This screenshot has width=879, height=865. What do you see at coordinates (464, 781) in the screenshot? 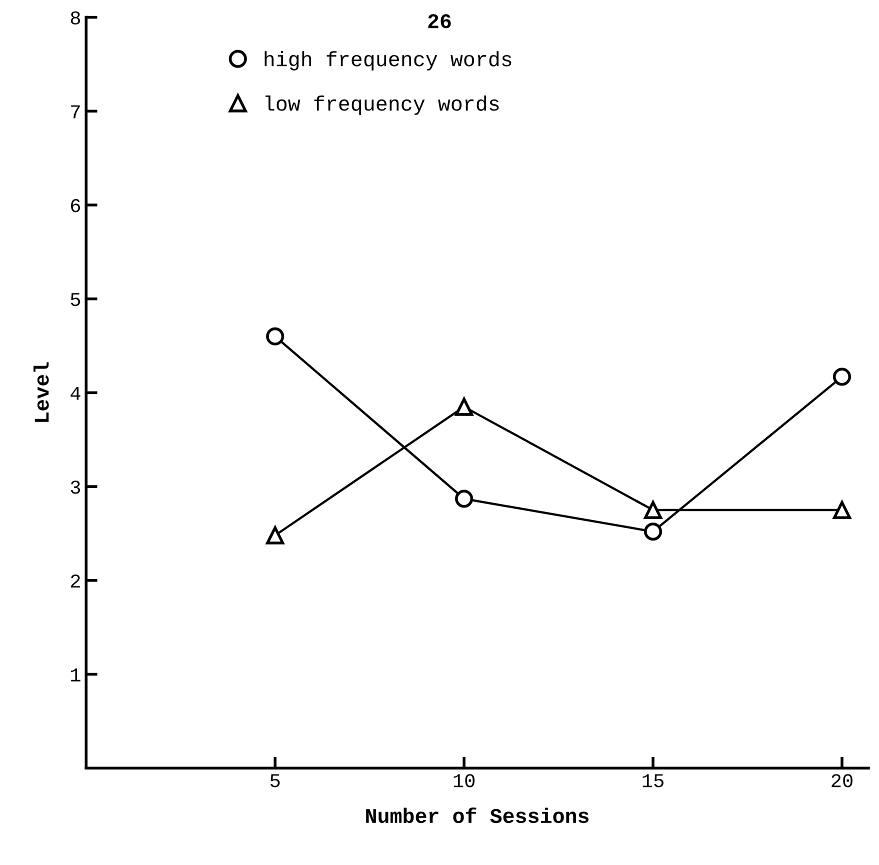
I see `x-tick-label: 10` at bounding box center [464, 781].